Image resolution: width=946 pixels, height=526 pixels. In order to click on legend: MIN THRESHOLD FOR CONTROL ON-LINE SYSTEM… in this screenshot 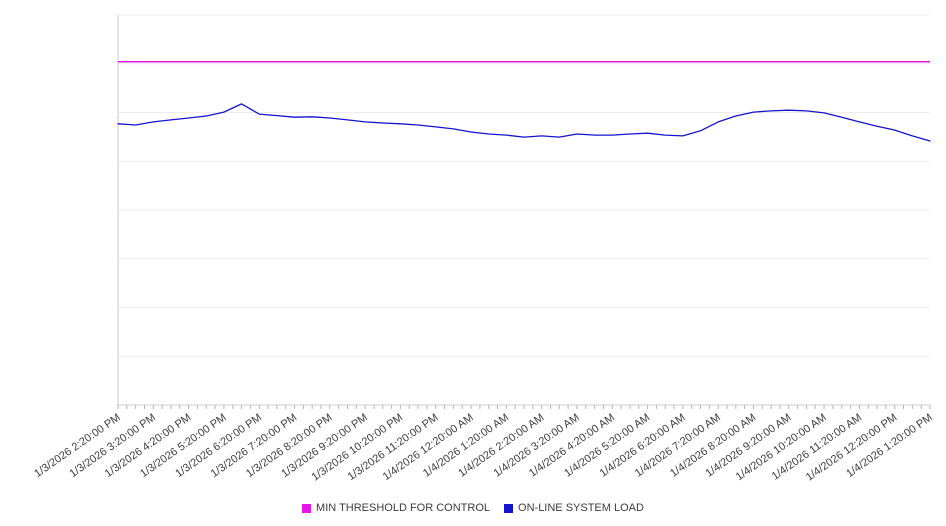, I will do `click(473, 508)`.